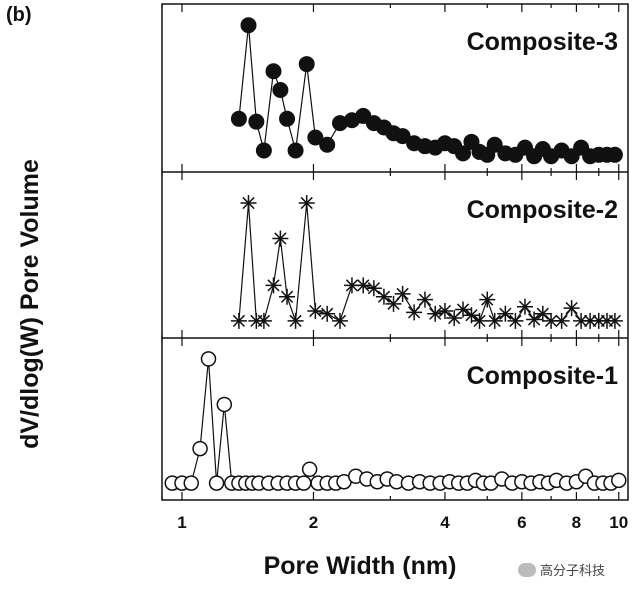 The image size is (640, 597). I want to click on x-tick-label: 2, so click(313, 522).